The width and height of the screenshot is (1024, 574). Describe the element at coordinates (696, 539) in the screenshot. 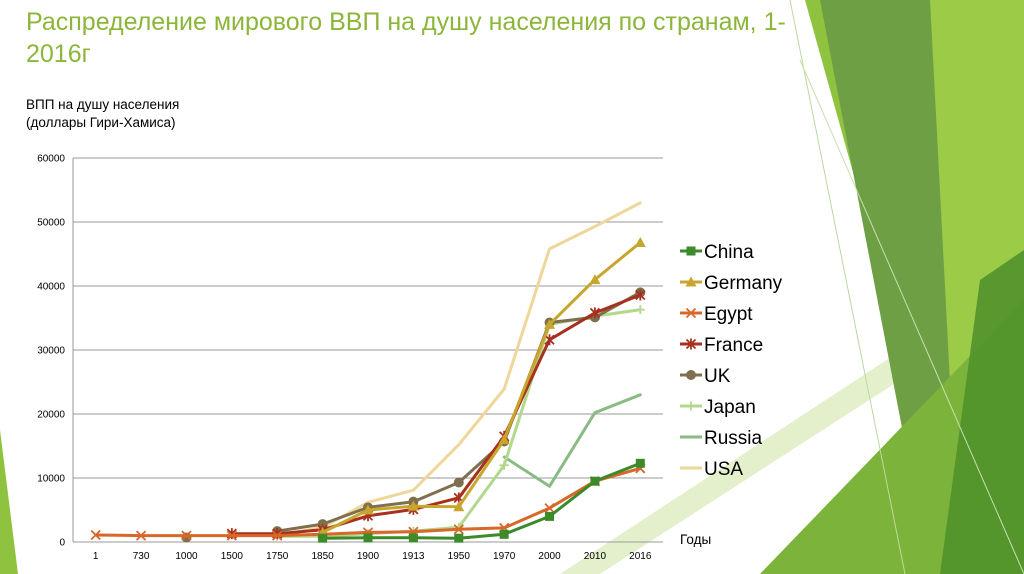

I see `x-axis-label: Годы` at that location.